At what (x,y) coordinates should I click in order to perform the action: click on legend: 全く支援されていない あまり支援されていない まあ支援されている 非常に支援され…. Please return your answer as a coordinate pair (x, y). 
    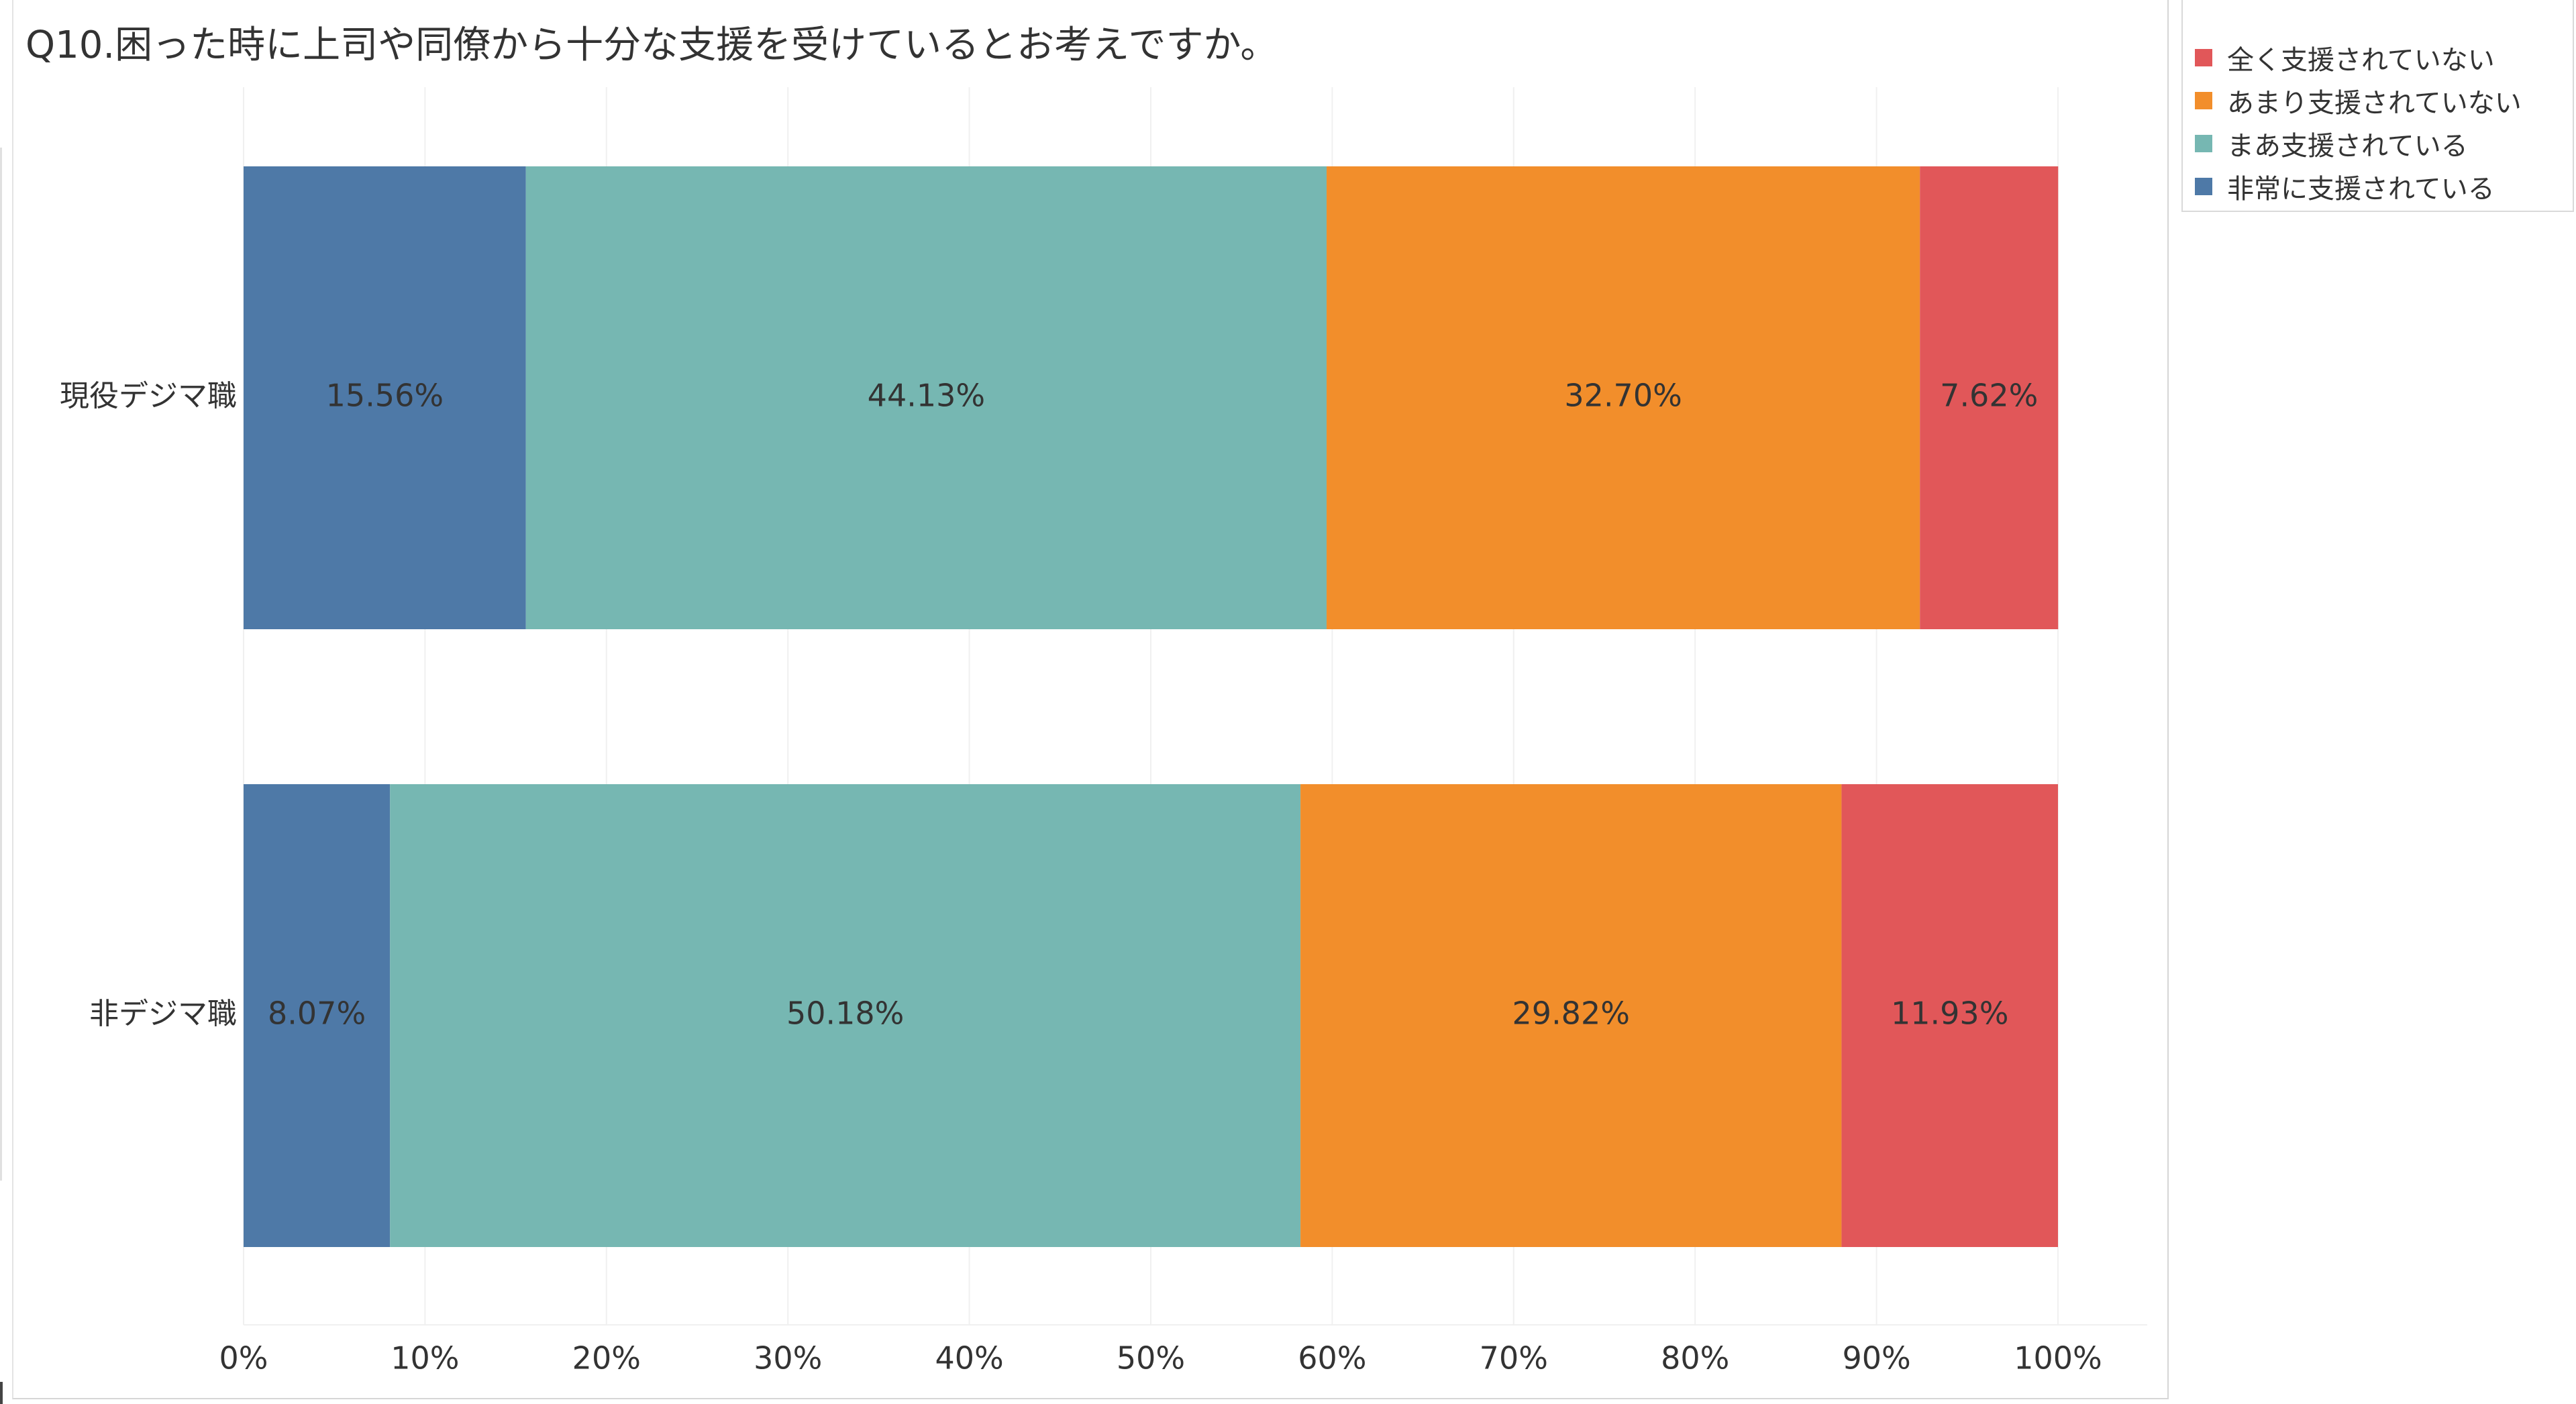
    Looking at the image, I should click on (2377, 106).